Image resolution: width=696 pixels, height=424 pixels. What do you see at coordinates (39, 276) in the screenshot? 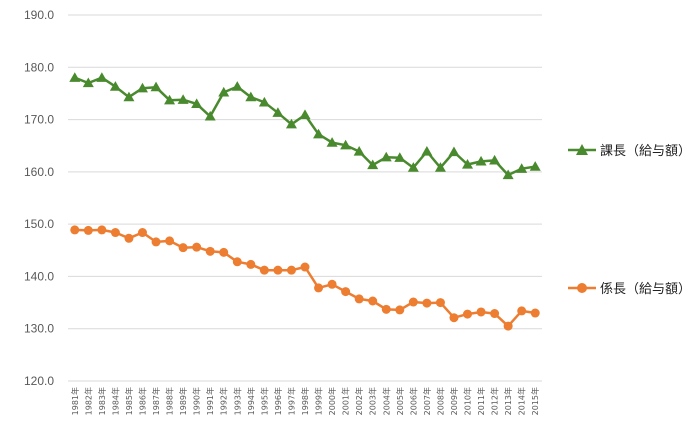
I see `y-tick-label: 140.0` at bounding box center [39, 276].